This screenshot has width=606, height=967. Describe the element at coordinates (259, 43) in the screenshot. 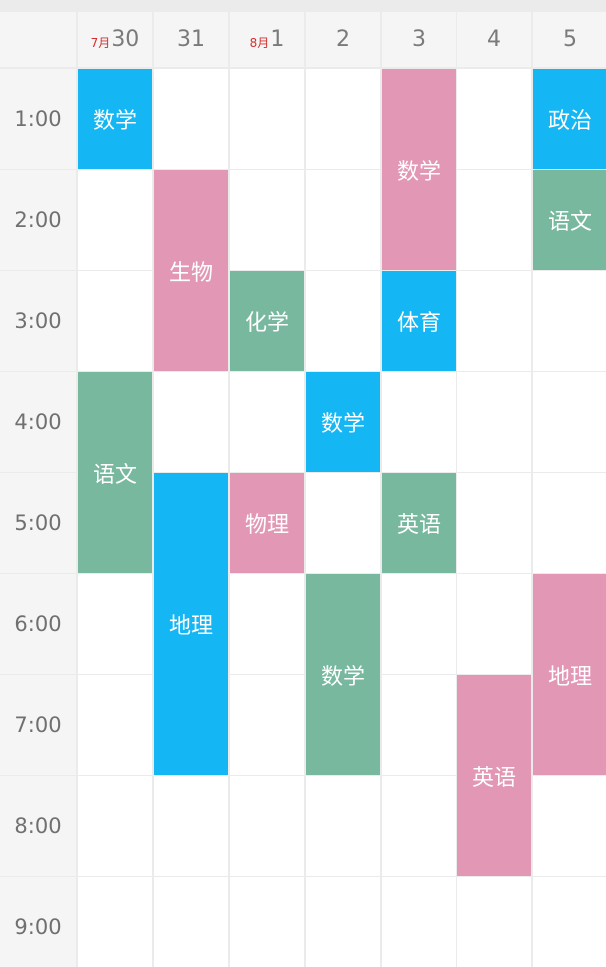

I see `month-label: 8月` at that location.